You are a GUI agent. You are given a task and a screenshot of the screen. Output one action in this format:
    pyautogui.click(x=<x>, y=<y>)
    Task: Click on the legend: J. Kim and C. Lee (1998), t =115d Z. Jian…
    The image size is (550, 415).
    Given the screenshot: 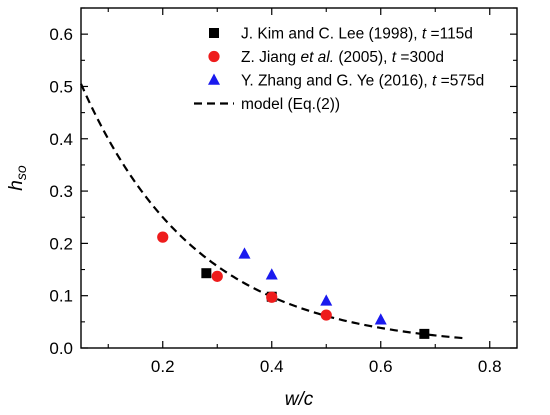 What is the action you would take?
    pyautogui.click(x=339, y=69)
    